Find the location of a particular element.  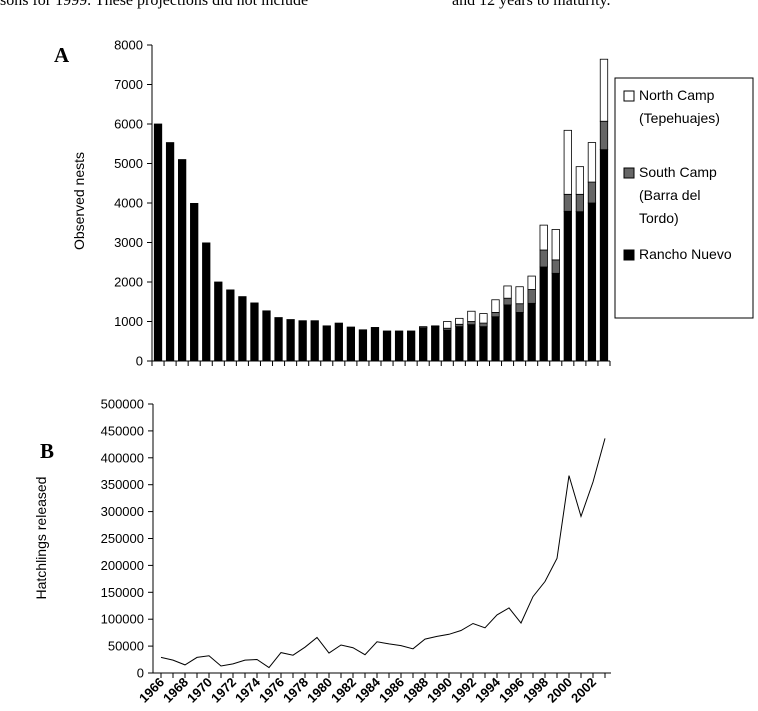

chart-b-x-tick-label: 1982 is located at coordinates (343, 690).